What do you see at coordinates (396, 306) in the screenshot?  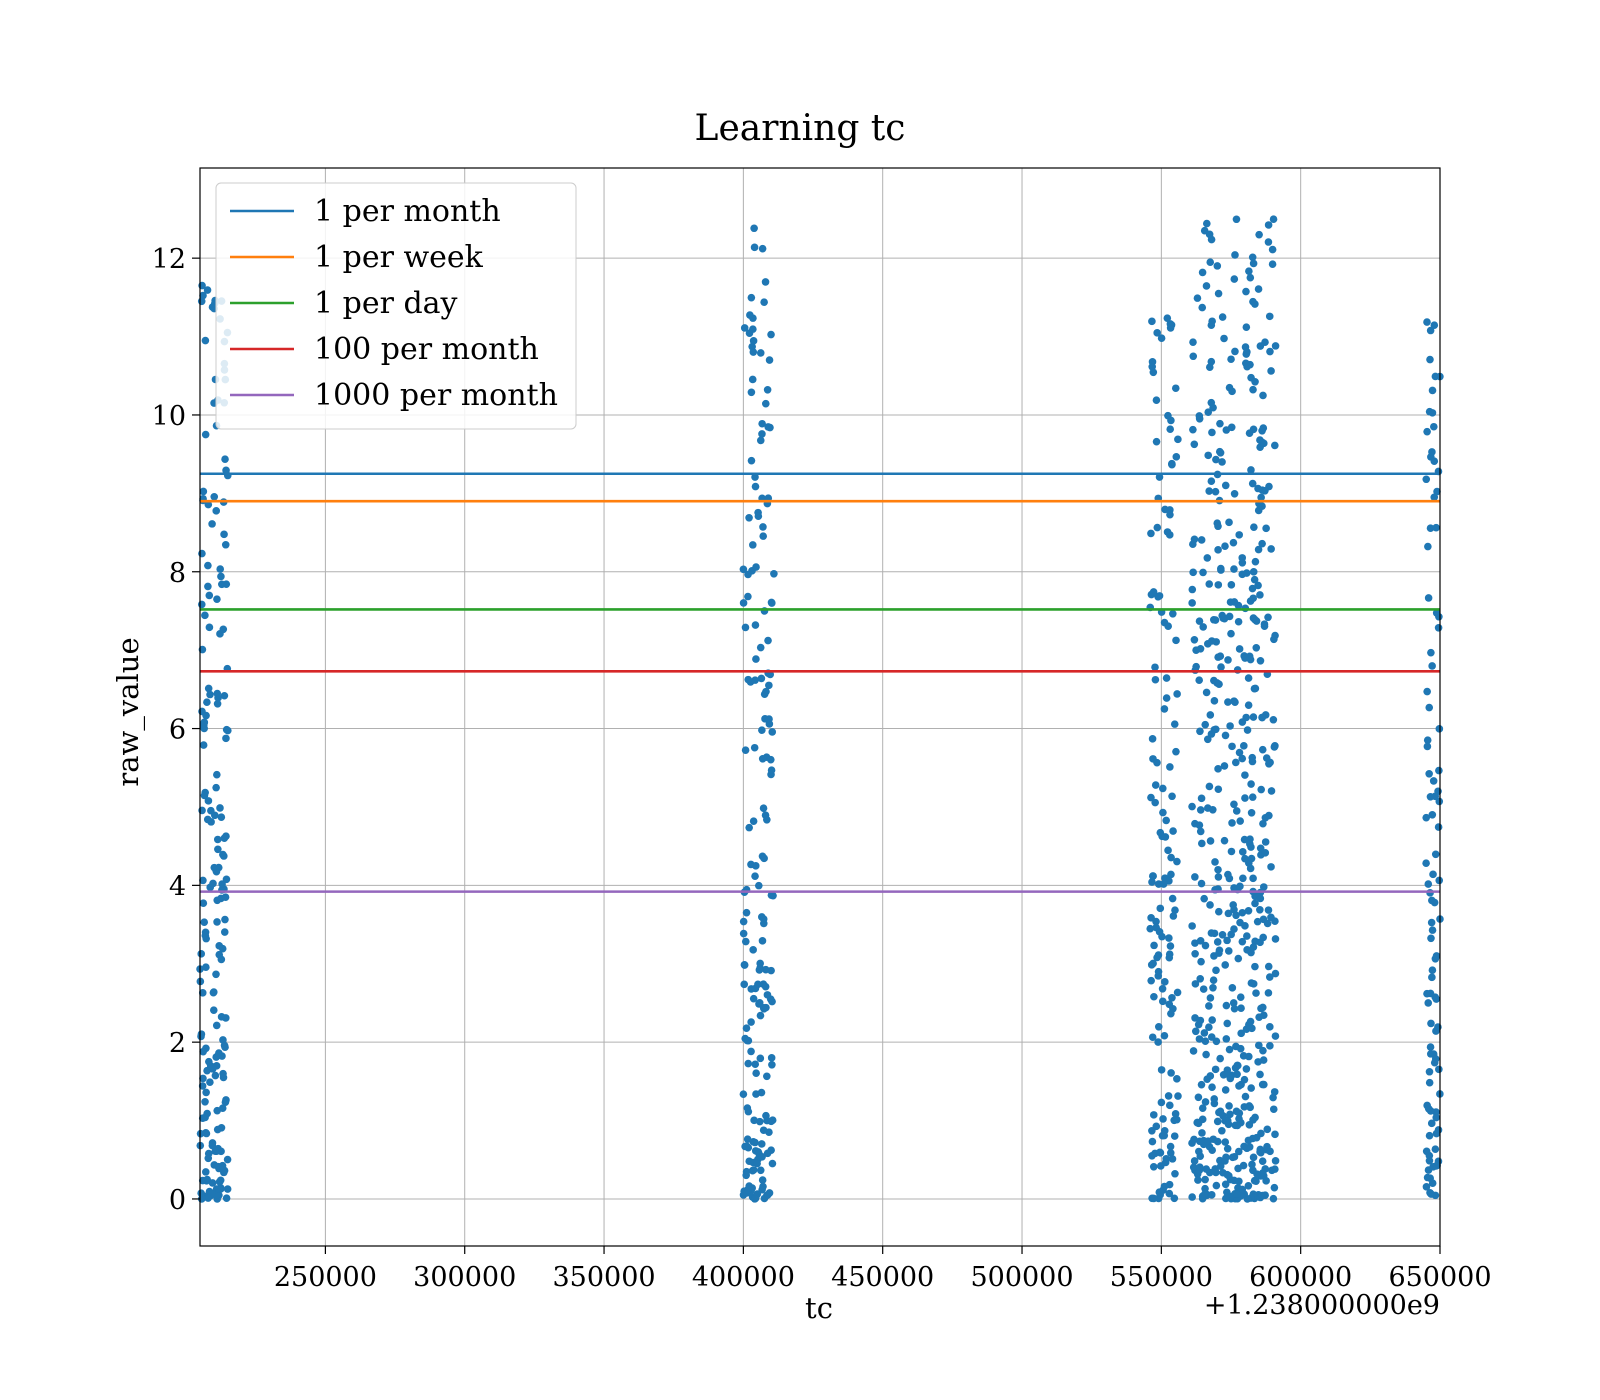 I see `legend-box` at bounding box center [396, 306].